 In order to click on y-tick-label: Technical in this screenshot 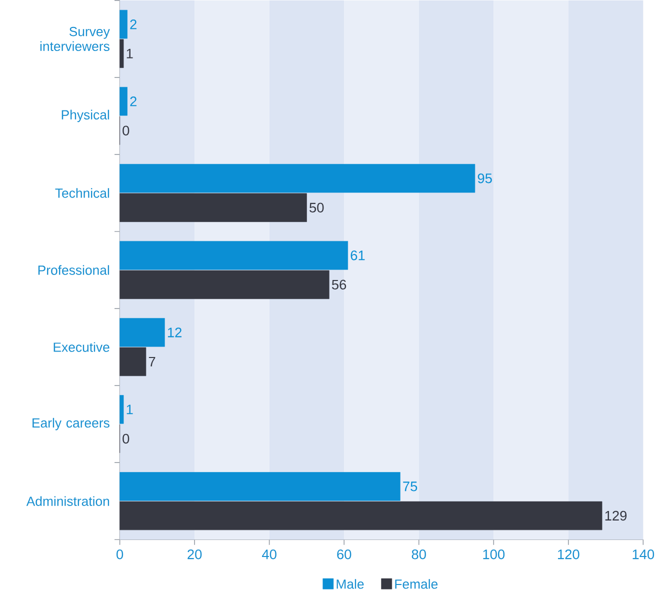, I will do `click(82, 193)`.